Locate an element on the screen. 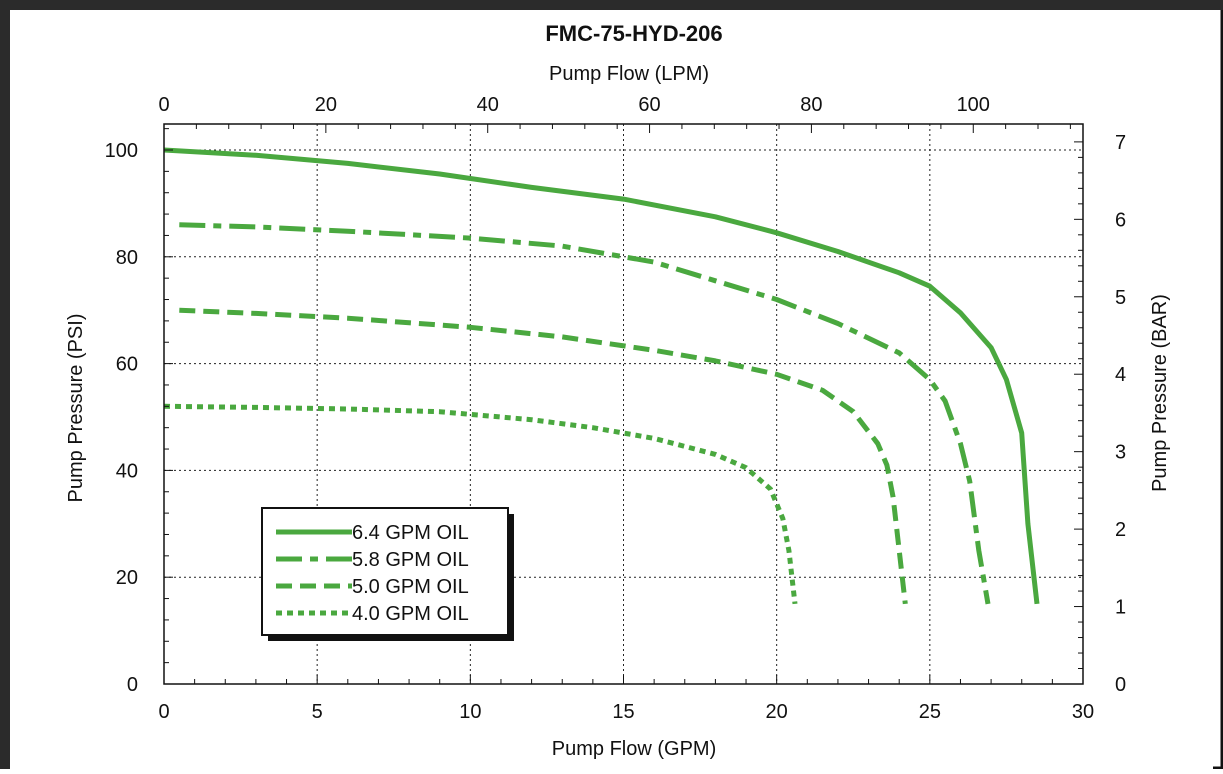 The image size is (1223, 774). chart-title: FMC-75-HYD-206 is located at coordinates (633, 33).